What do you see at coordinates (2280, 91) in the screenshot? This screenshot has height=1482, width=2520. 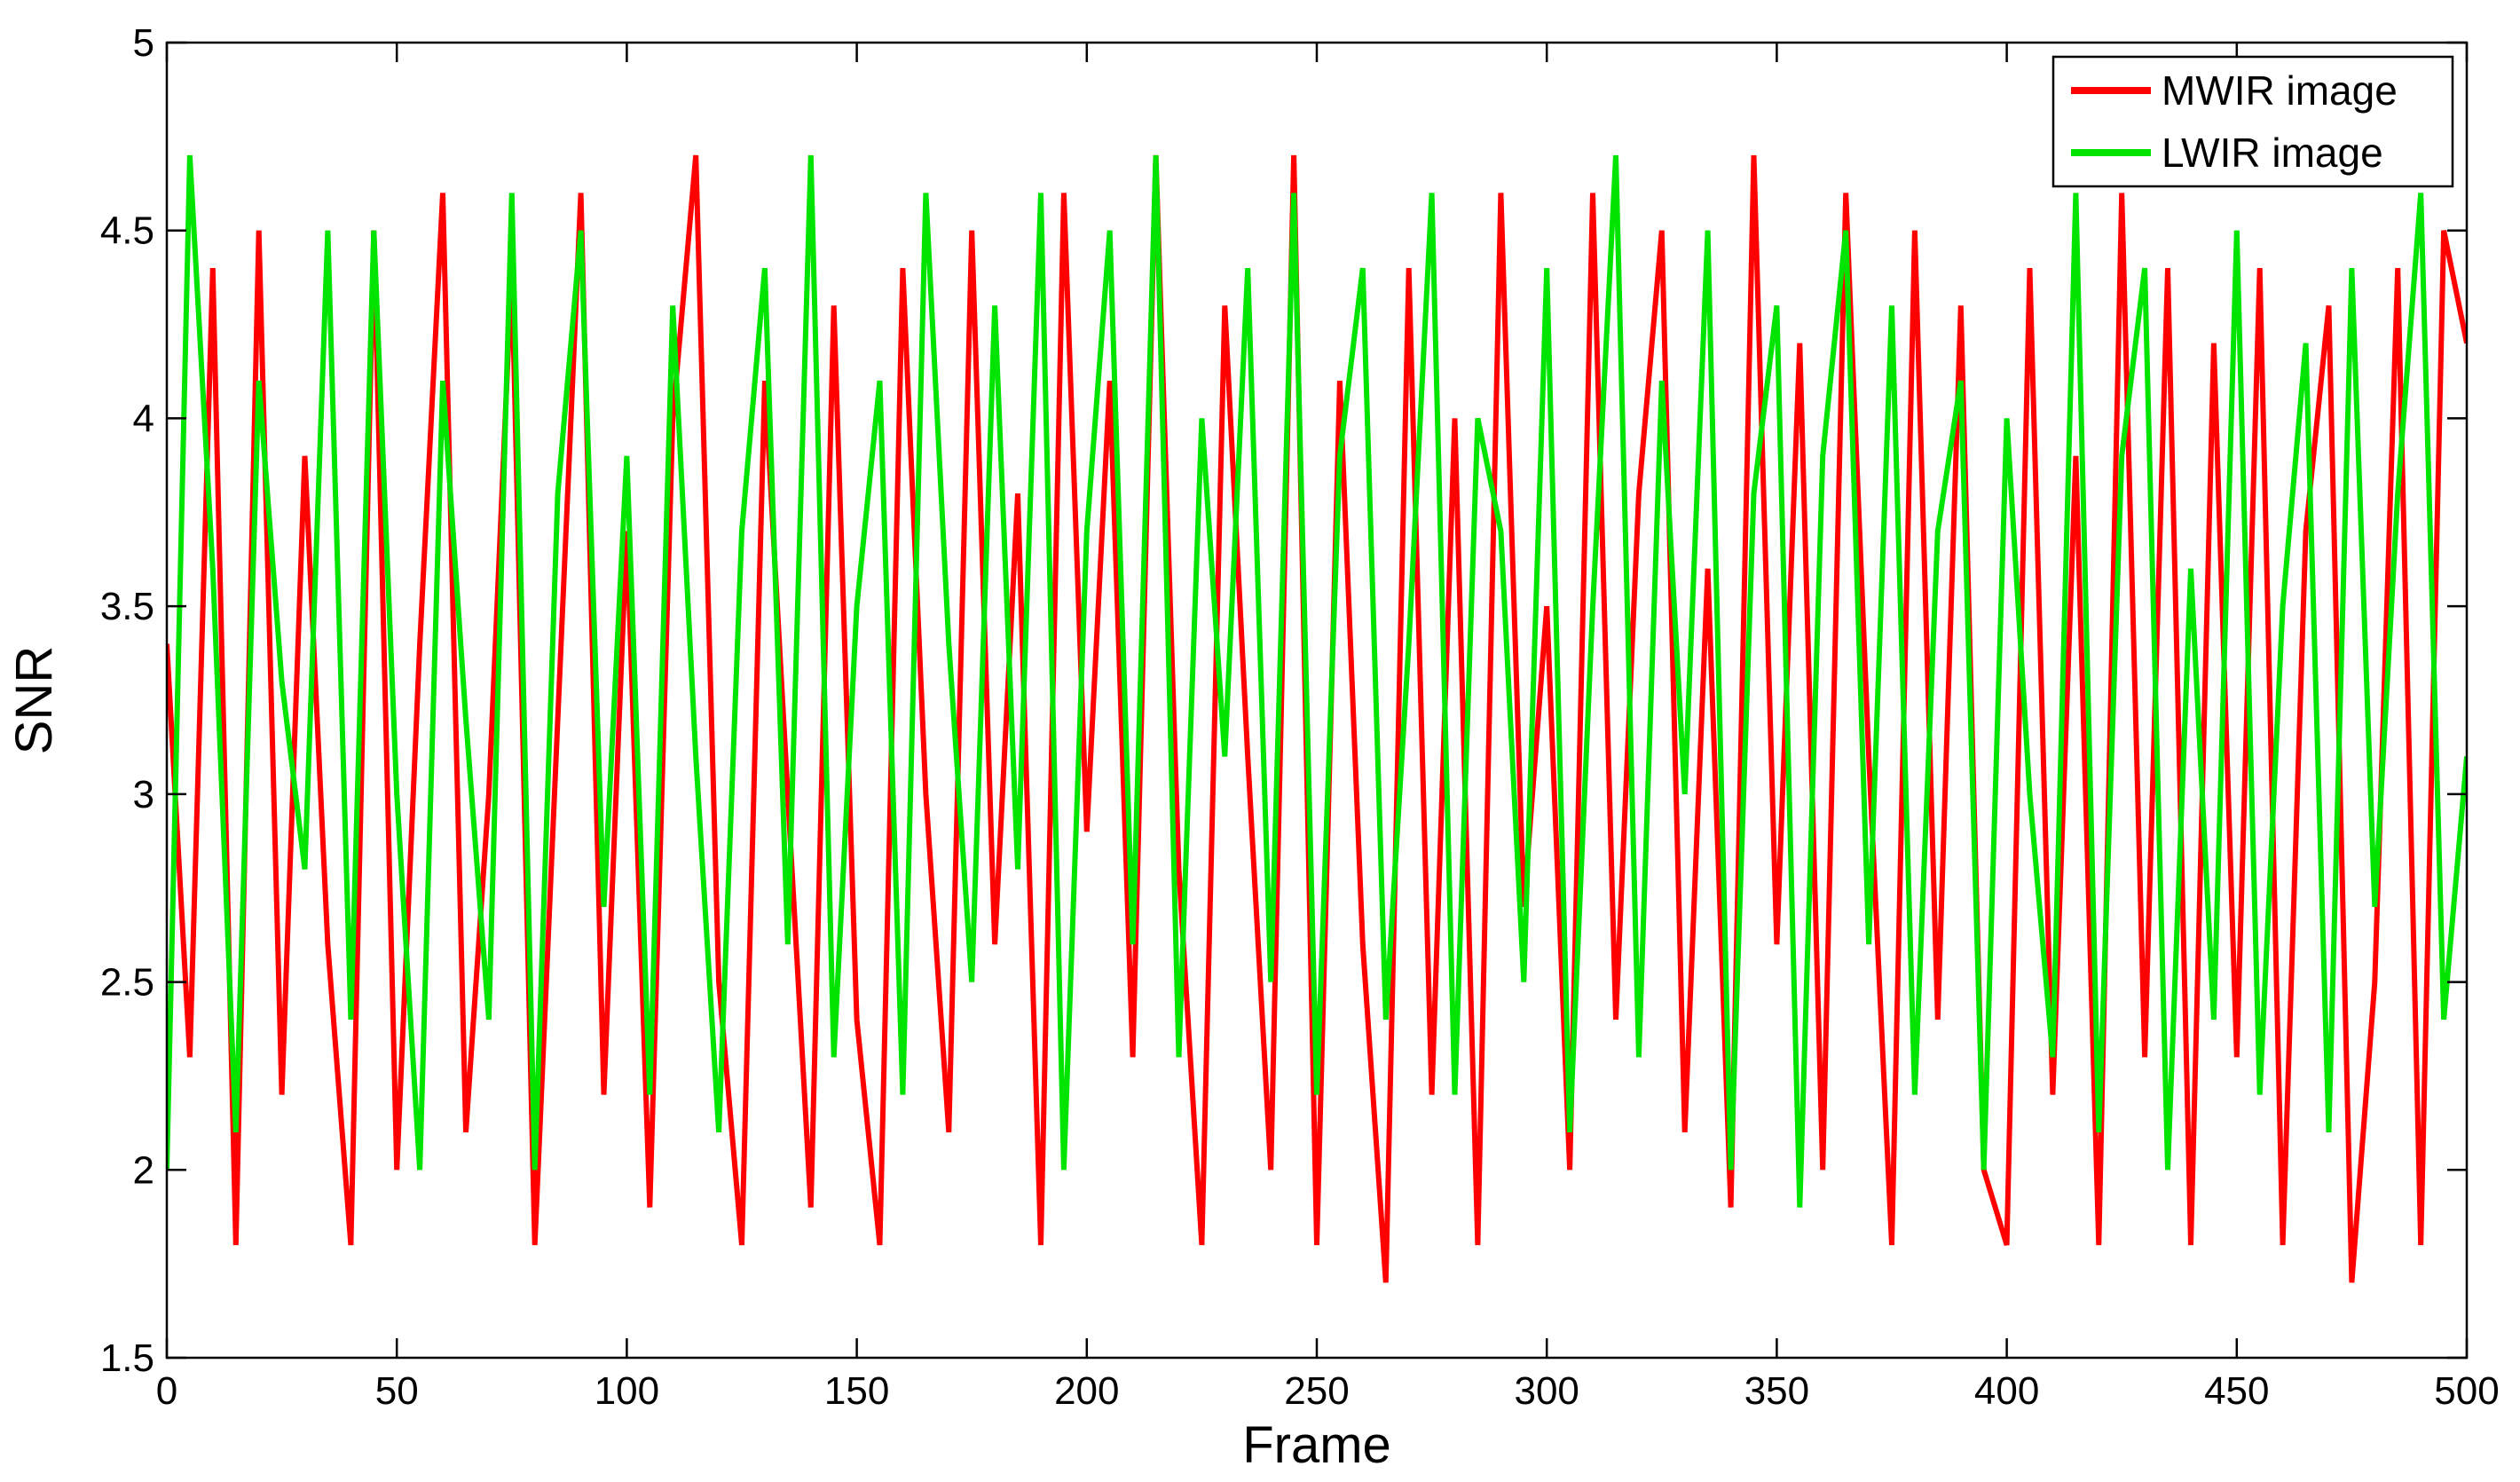 I see `legend-label-mwir: MWIR image` at bounding box center [2280, 91].